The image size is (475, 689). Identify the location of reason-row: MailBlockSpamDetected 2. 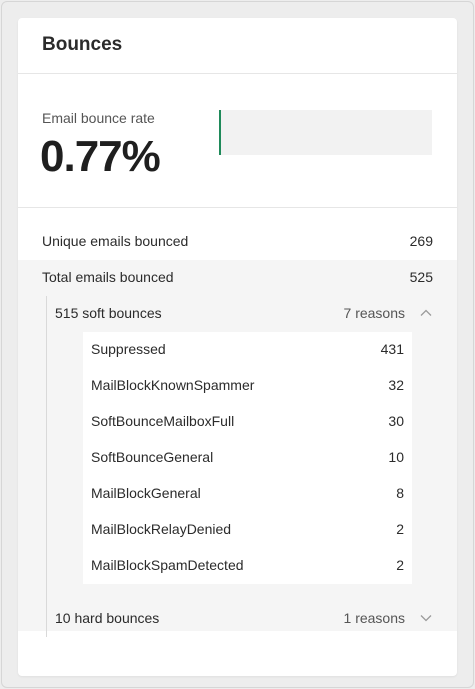
(247, 566).